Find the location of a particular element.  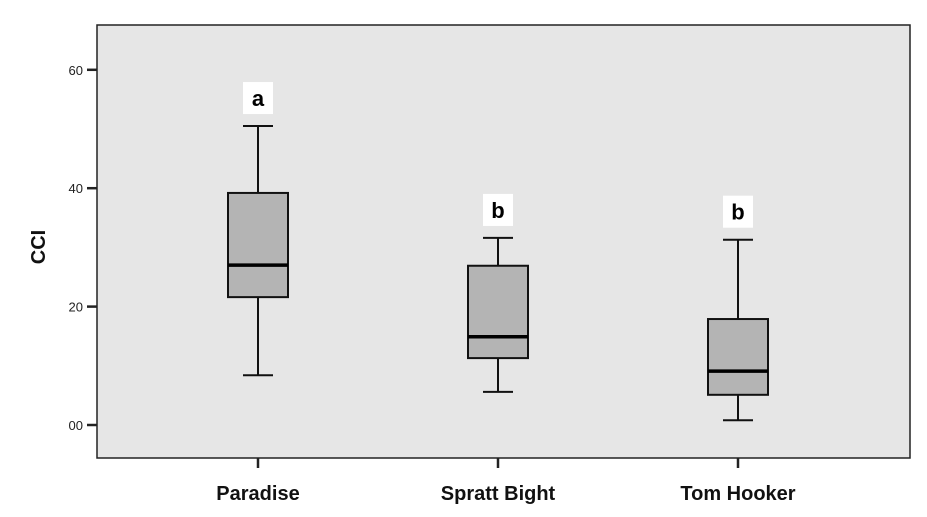

y-axis-label: CCI is located at coordinates (39, 247).